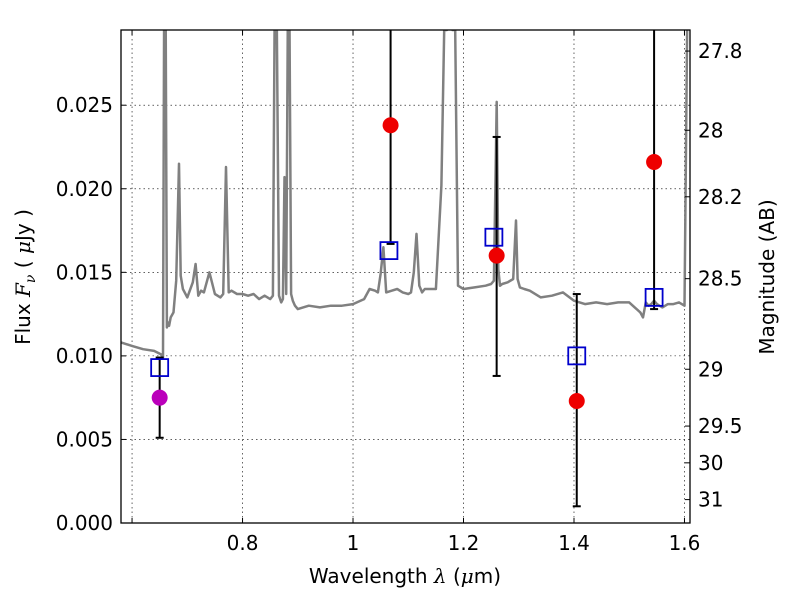  Describe the element at coordinates (720, 279) in the screenshot. I see `y2-tick-label: 28.5` at that location.